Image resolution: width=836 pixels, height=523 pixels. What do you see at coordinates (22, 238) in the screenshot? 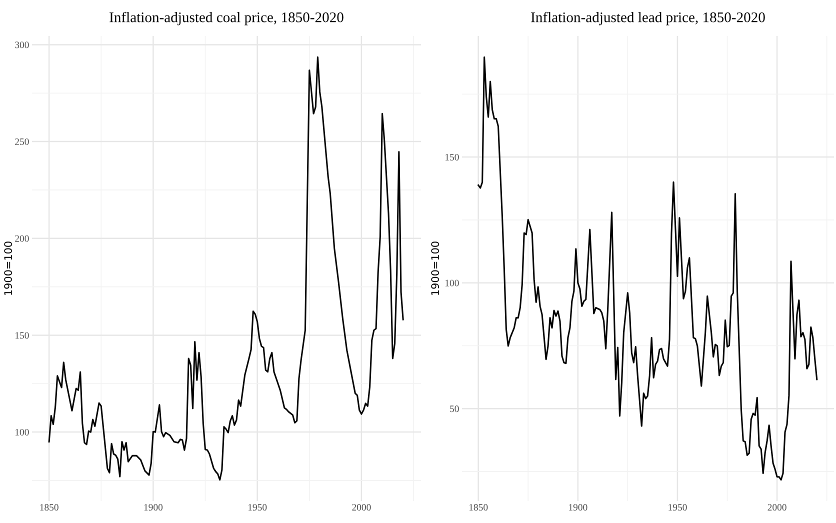
I see `y-tick-label: 200` at bounding box center [22, 238].